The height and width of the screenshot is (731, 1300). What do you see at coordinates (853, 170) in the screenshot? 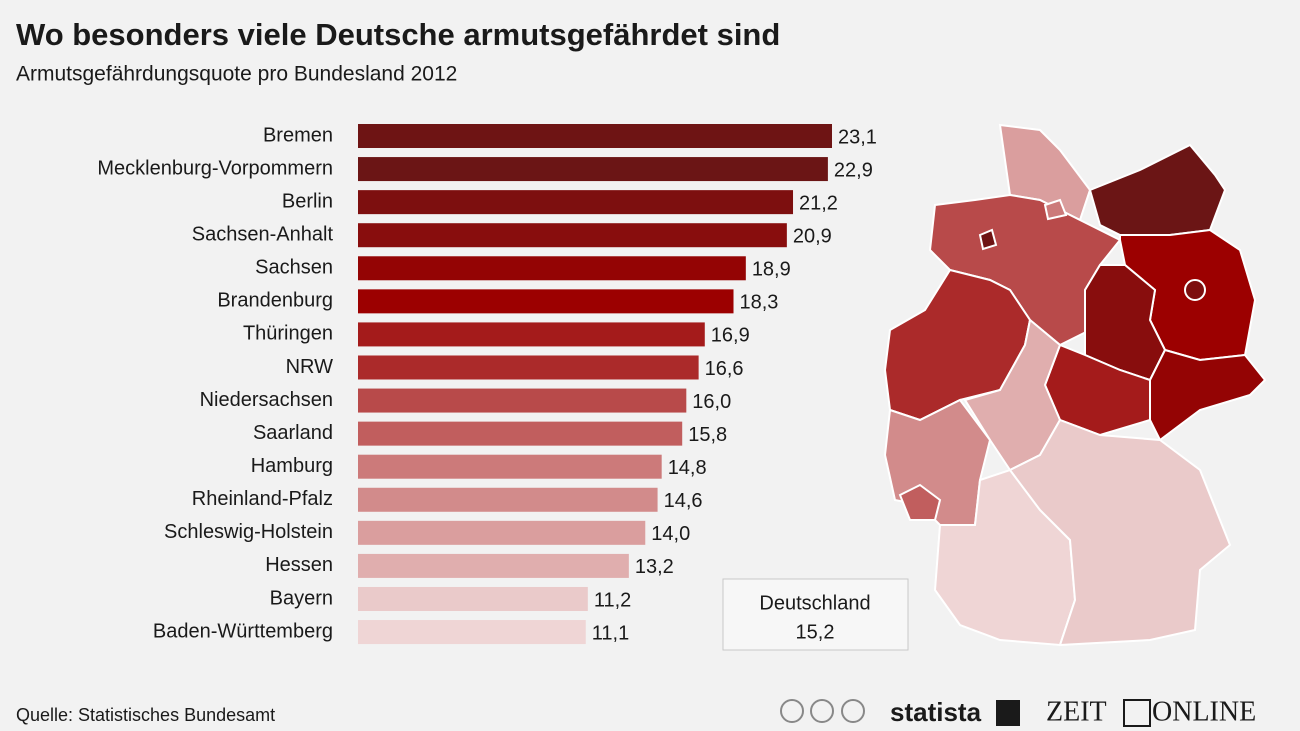
I see `value-label: 22,9` at bounding box center [853, 170].